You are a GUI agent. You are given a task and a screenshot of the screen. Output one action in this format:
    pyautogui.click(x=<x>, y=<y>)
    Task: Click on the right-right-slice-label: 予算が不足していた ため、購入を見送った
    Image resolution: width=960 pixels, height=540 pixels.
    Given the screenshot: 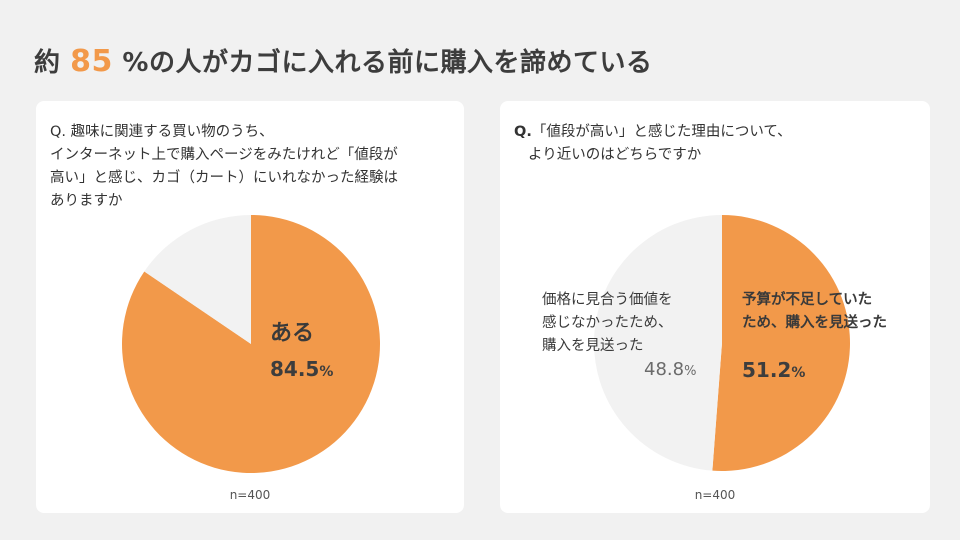 What is the action you would take?
    pyautogui.click(x=814, y=312)
    